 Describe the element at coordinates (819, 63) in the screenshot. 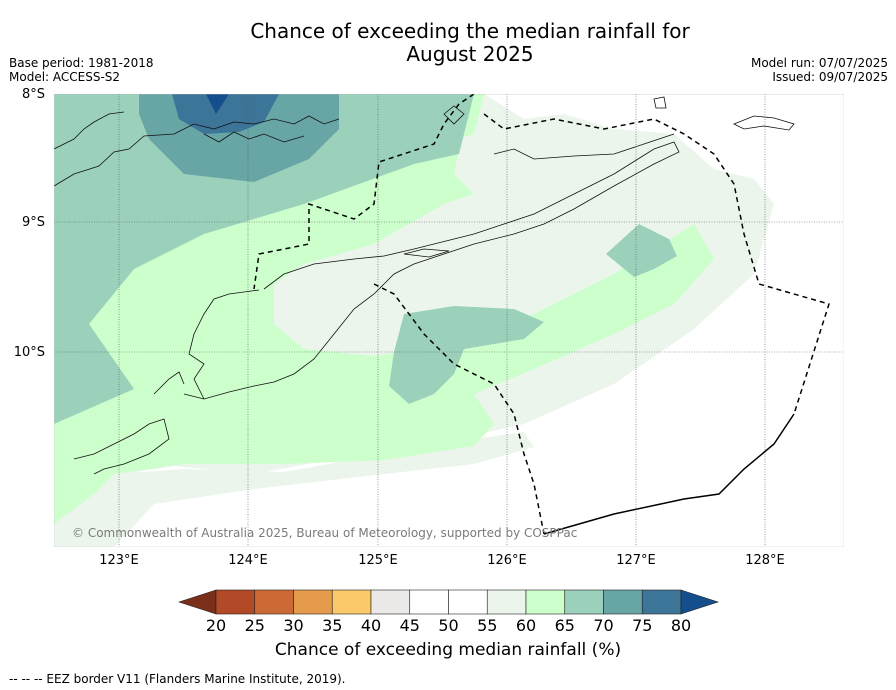

I see `model-run: Model run: 07/07/2025` at that location.